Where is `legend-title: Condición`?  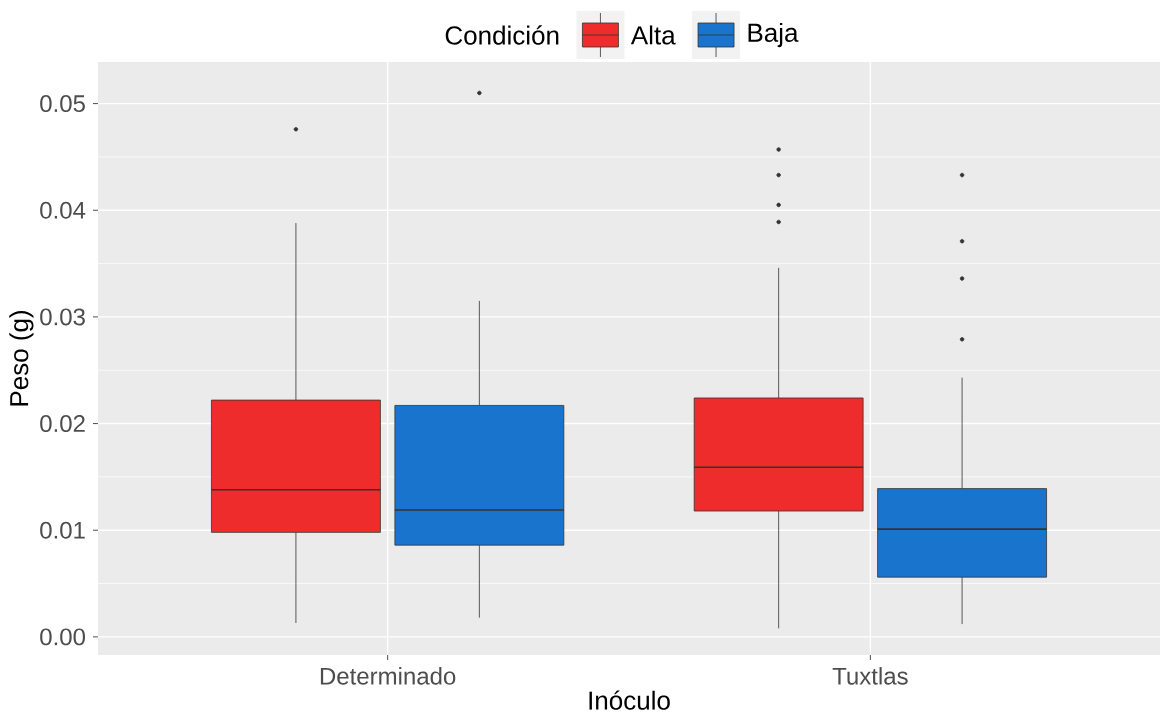 legend-title: Condición is located at coordinates (502, 35).